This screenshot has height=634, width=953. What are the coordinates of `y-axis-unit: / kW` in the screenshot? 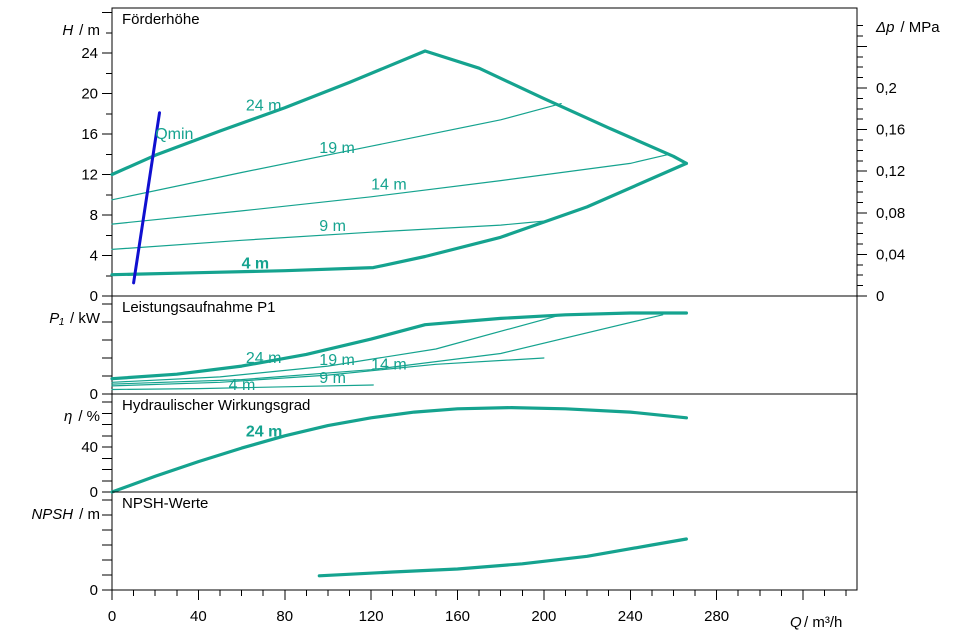 It's located at (85, 318).